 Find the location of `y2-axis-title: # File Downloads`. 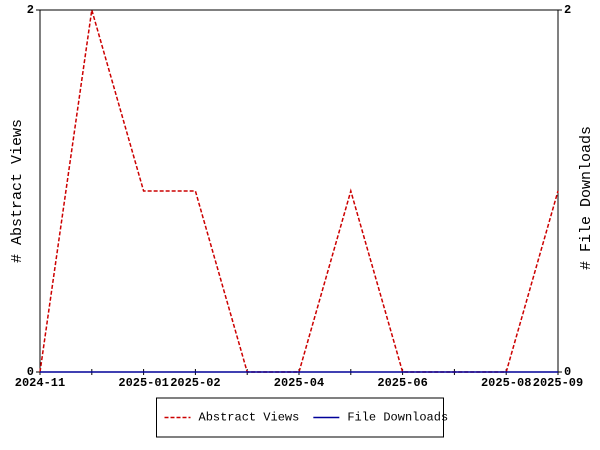

y2-axis-title: # File Downloads is located at coordinates (586, 198).